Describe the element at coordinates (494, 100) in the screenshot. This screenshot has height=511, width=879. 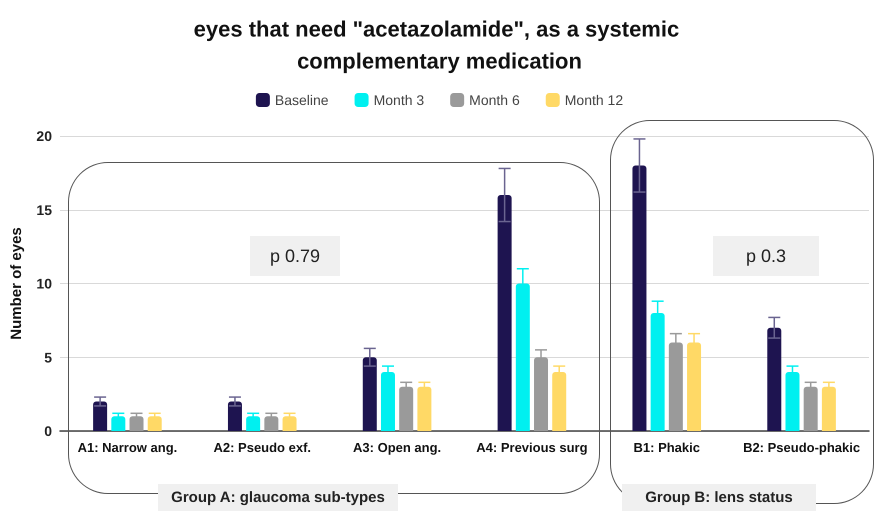
I see `legend-label: Month 6` at that location.